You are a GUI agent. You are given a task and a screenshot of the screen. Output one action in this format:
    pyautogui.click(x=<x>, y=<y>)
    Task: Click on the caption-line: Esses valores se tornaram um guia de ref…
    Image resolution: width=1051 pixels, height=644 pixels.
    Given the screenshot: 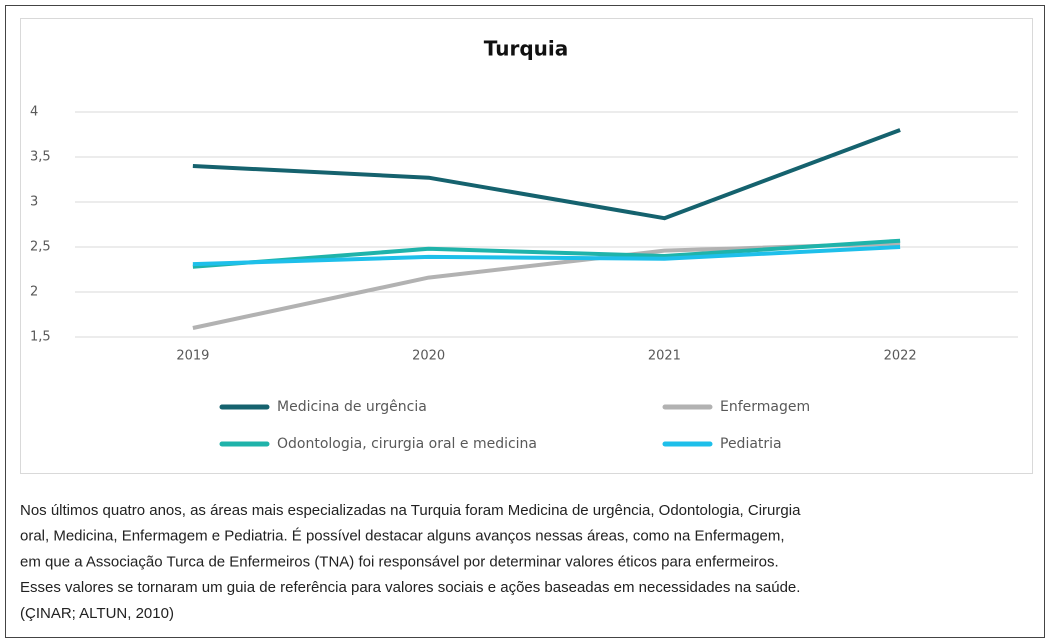 What is the action you would take?
    pyautogui.click(x=410, y=587)
    